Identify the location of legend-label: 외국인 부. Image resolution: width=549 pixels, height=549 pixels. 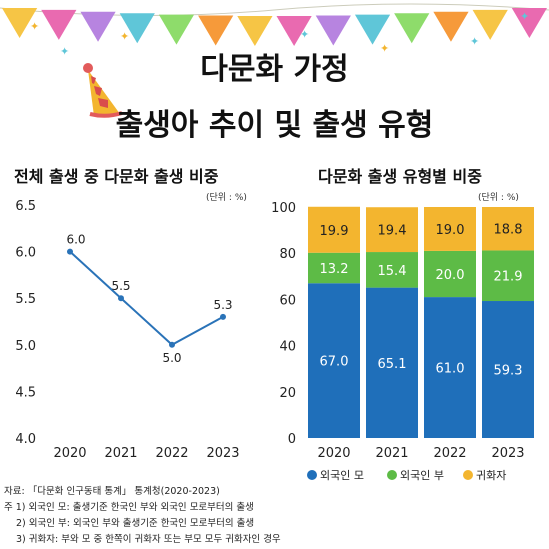
(422, 475).